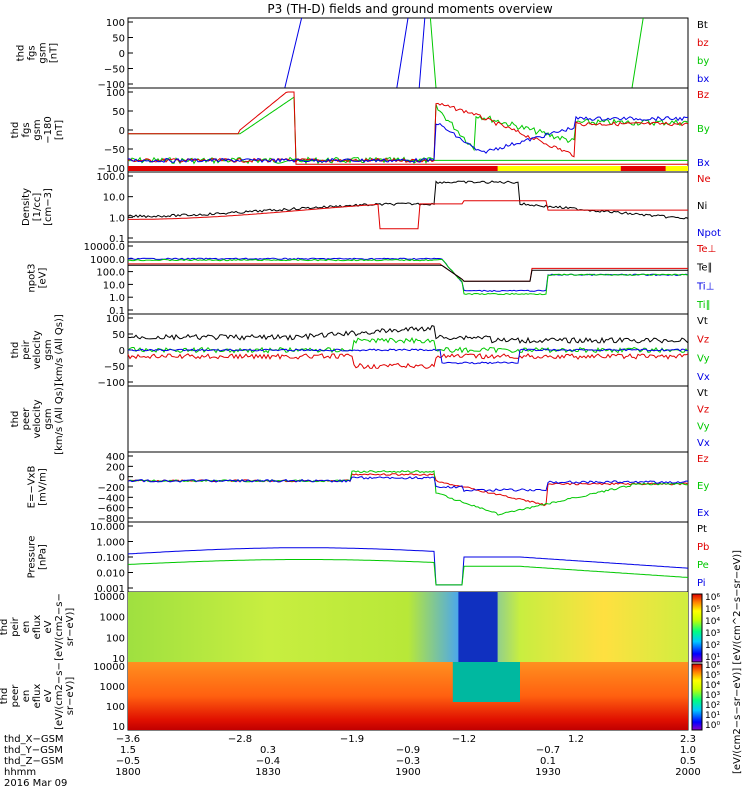 The image size is (750, 800). What do you see at coordinates (114, 367) in the screenshot?
I see `ytick-label: −50` at bounding box center [114, 367].